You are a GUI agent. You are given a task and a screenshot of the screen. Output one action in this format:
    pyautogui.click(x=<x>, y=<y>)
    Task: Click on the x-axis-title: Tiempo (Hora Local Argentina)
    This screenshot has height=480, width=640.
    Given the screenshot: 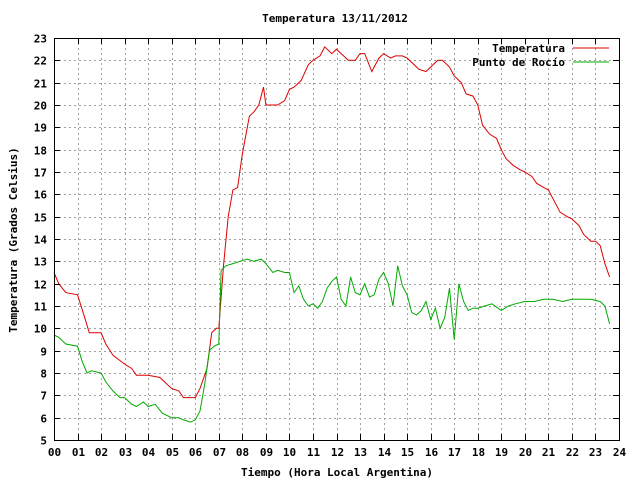 What is the action you would take?
    pyautogui.click(x=337, y=472)
    